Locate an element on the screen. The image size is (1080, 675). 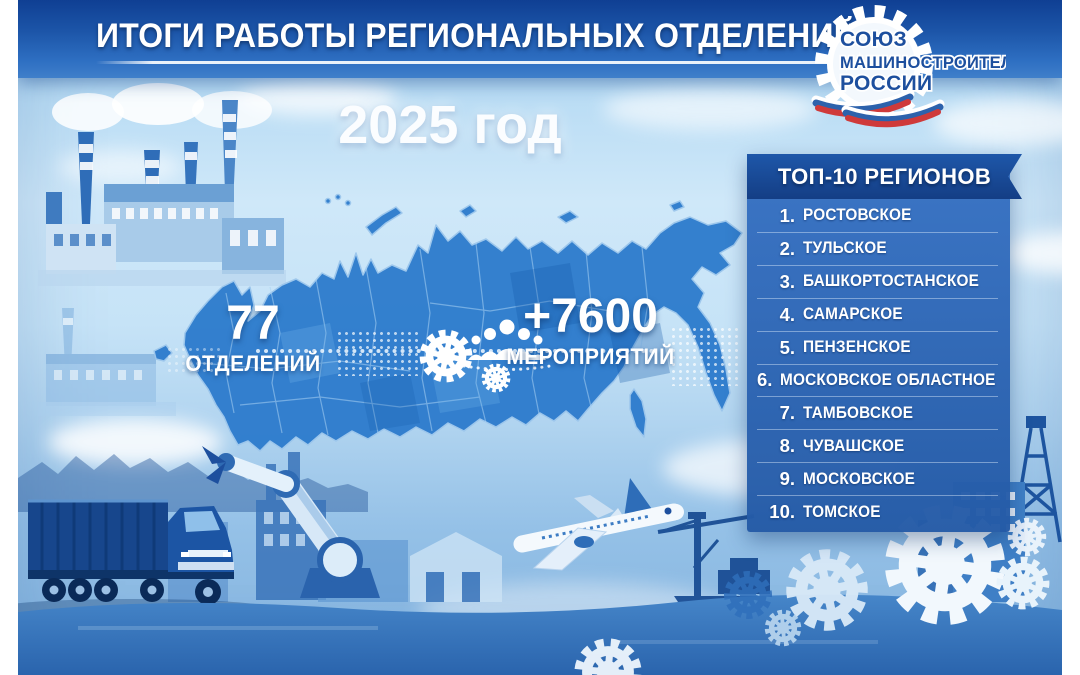
region-rank: 2. is located at coordinates (787, 248).